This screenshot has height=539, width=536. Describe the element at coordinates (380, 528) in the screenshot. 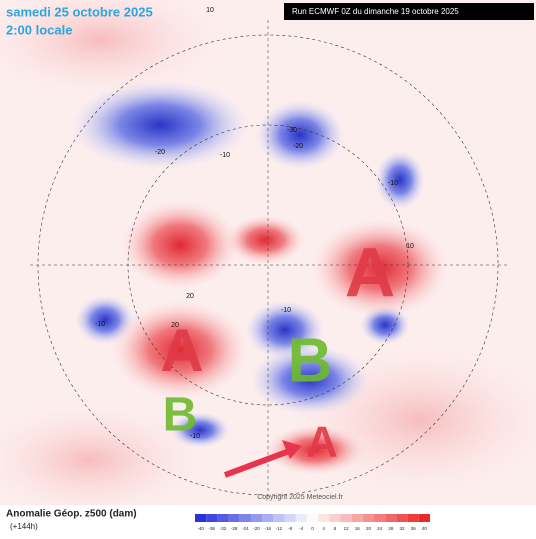

I see `legend-label: 24` at that location.